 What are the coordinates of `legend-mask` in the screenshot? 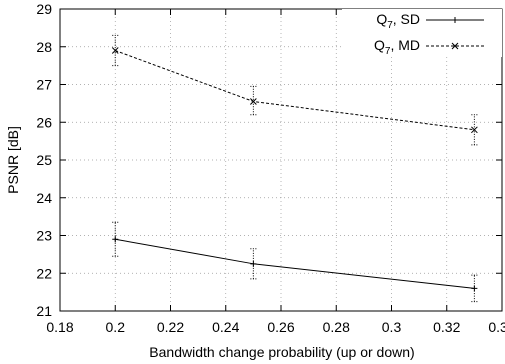 It's located at (422, 33).